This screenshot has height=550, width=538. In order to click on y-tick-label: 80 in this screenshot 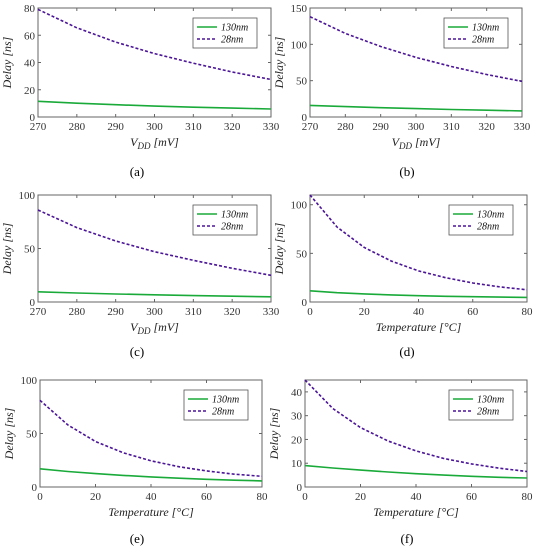, I will do `click(30, 9)`.